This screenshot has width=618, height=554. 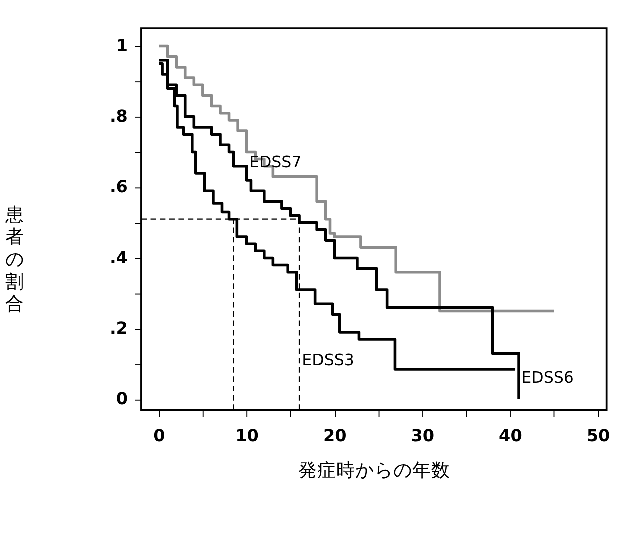 I want to click on x-tick-label: 20, so click(x=335, y=435).